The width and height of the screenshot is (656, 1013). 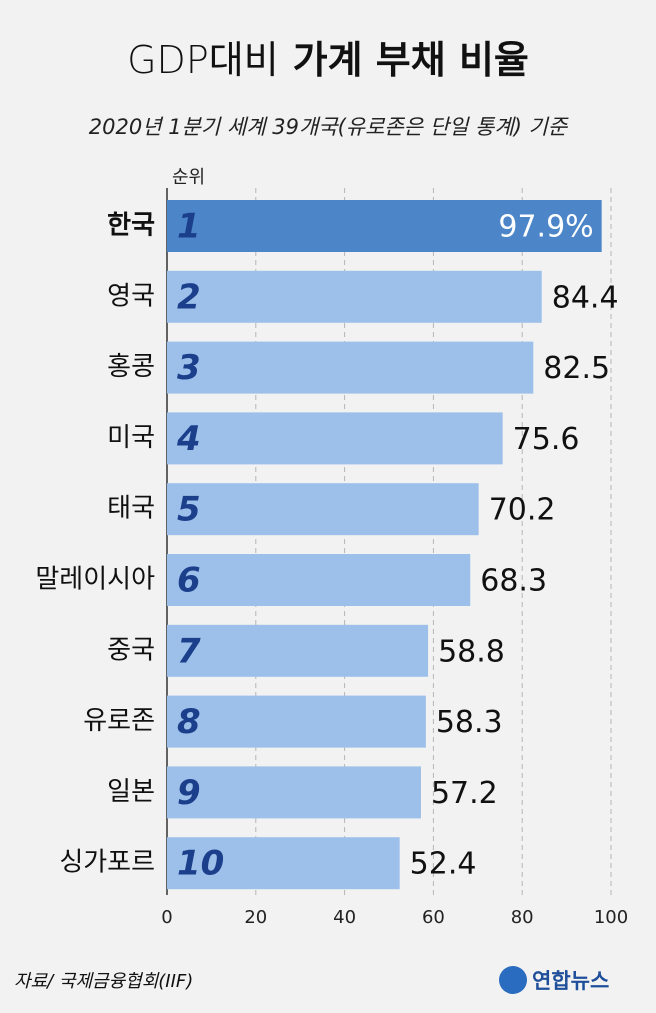 I want to click on x-tick-label: 60, so click(x=433, y=917).